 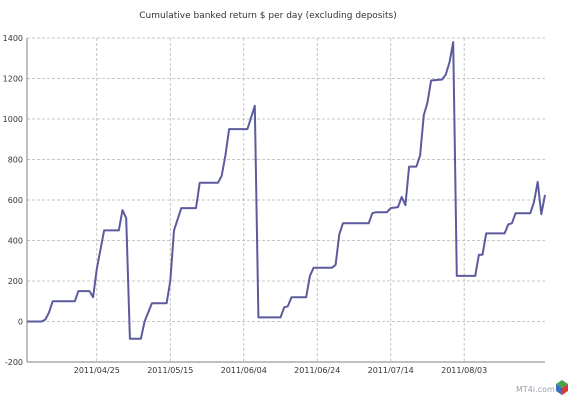 I want to click on y-tick-labels: -200 0 200 400 600 800 1000 1200 1400, so click(x=13, y=200).